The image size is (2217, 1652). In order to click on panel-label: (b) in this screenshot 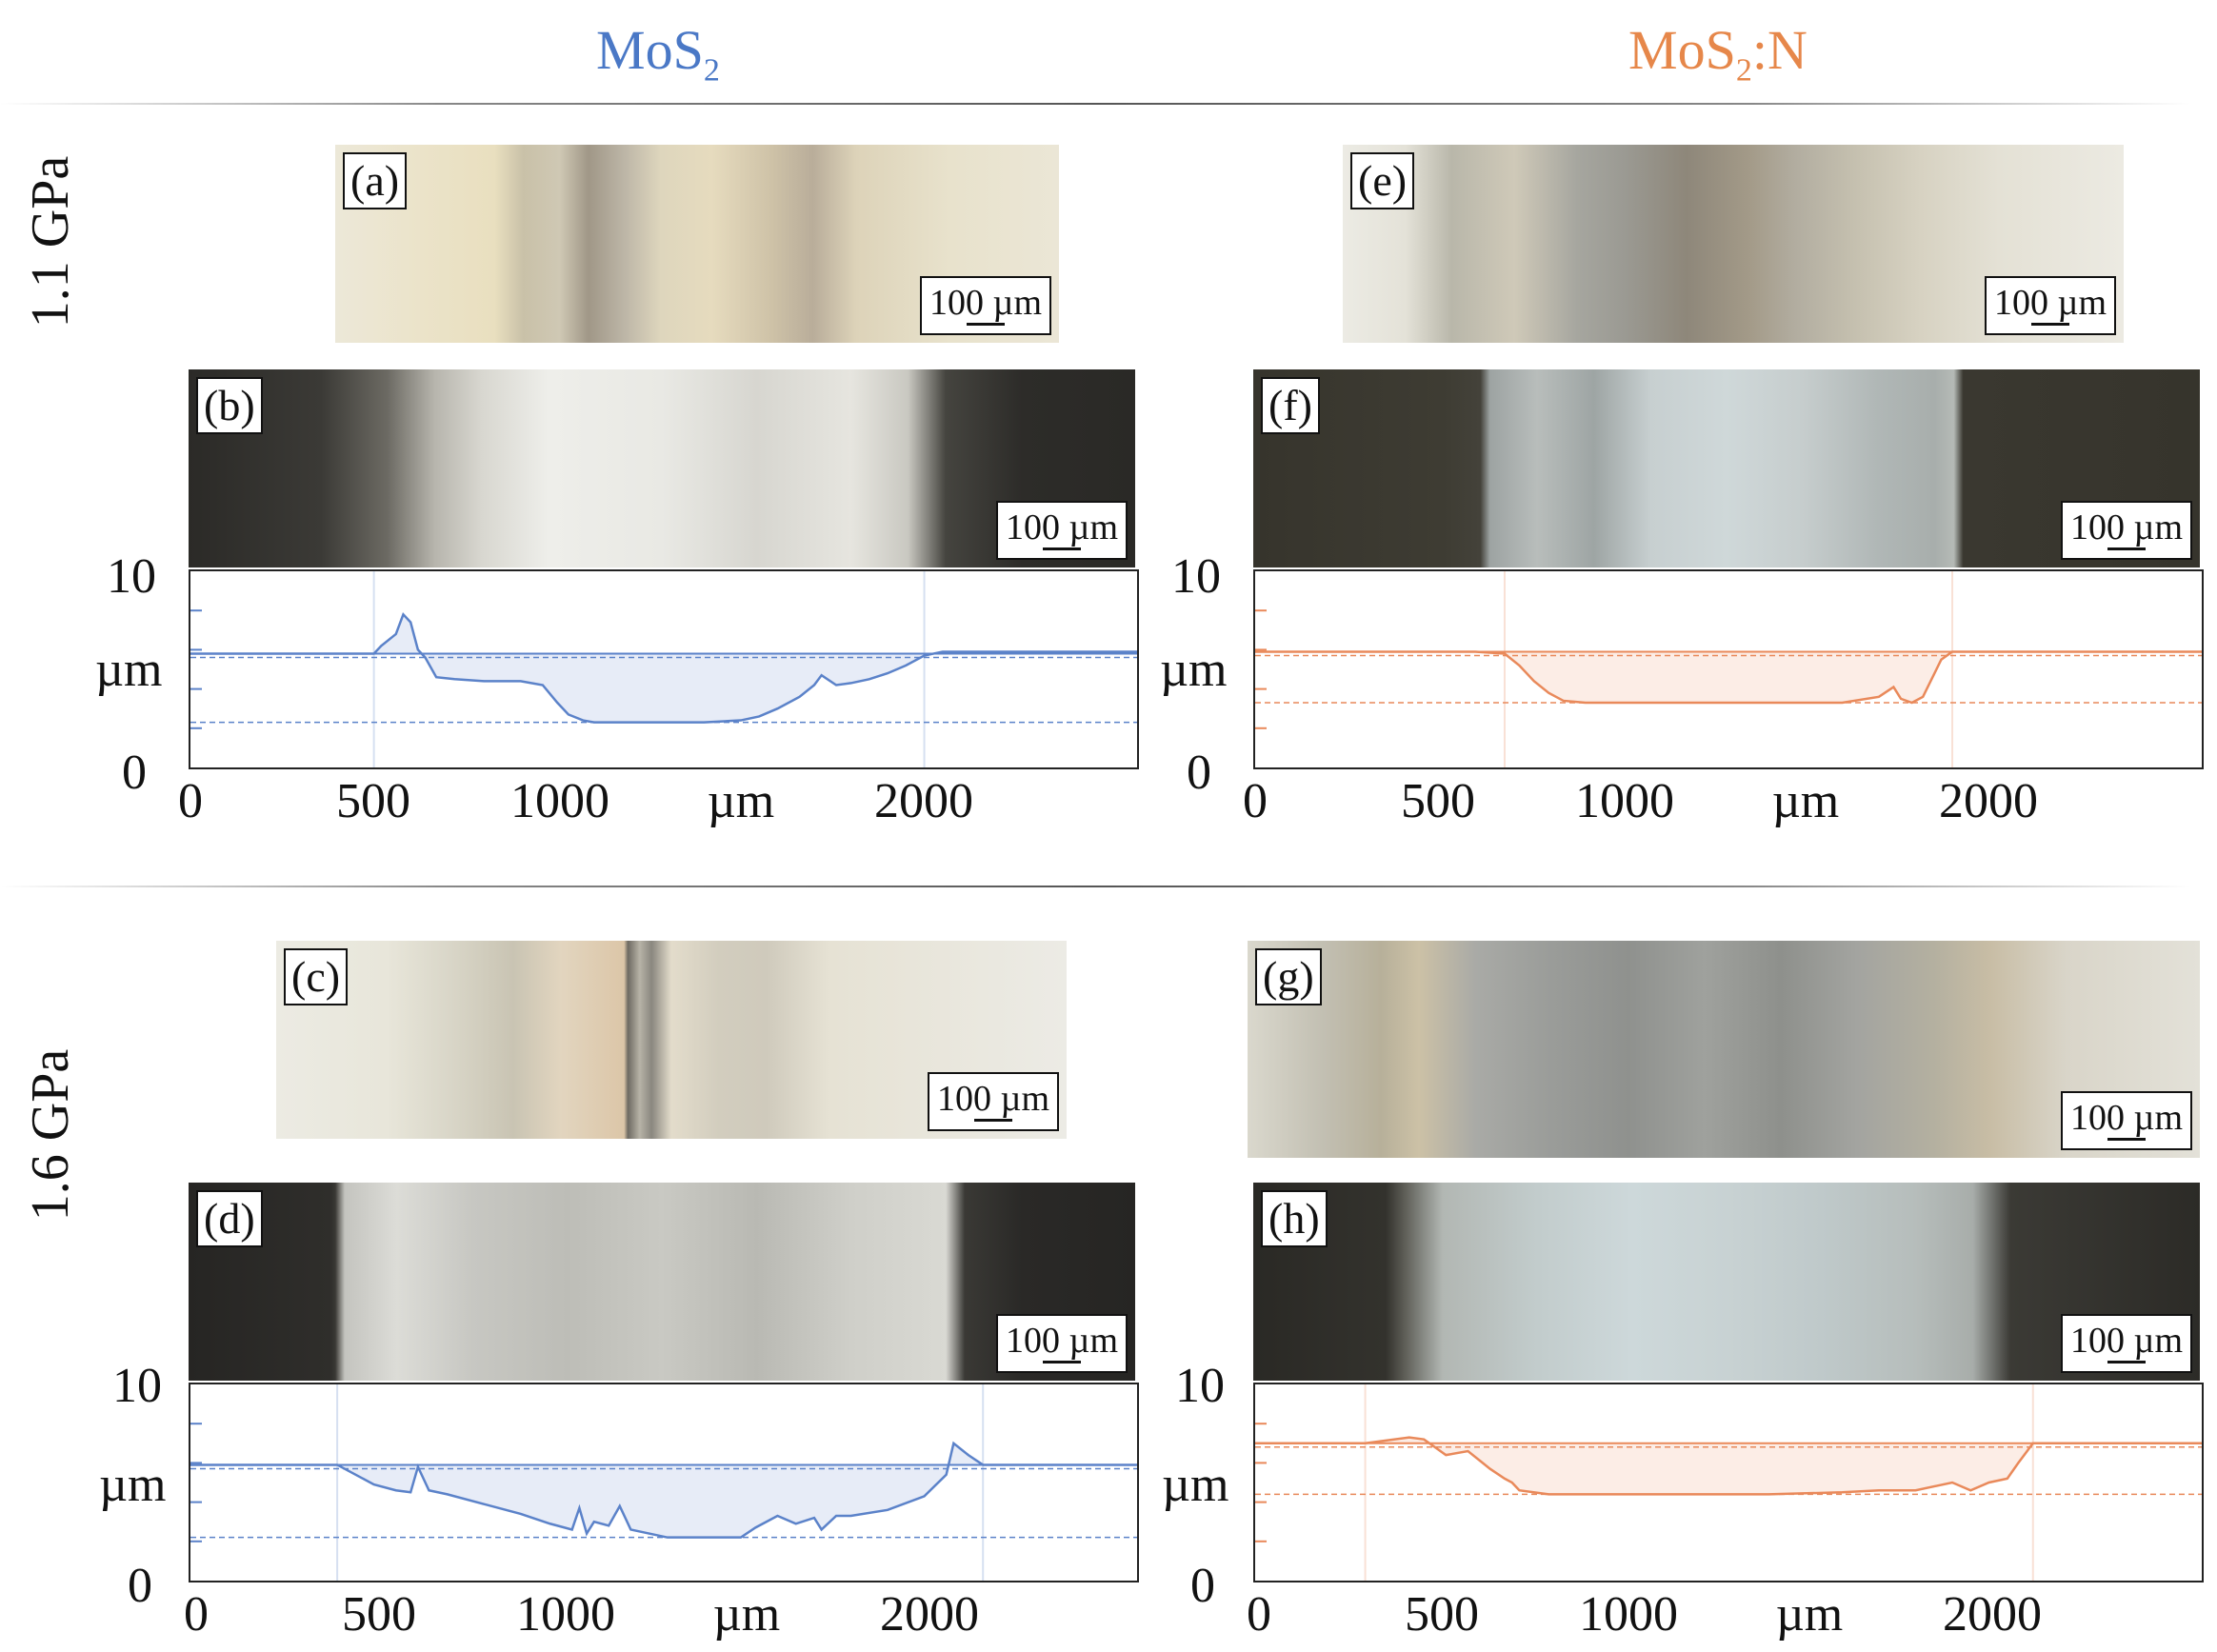, I will do `click(229, 405)`.